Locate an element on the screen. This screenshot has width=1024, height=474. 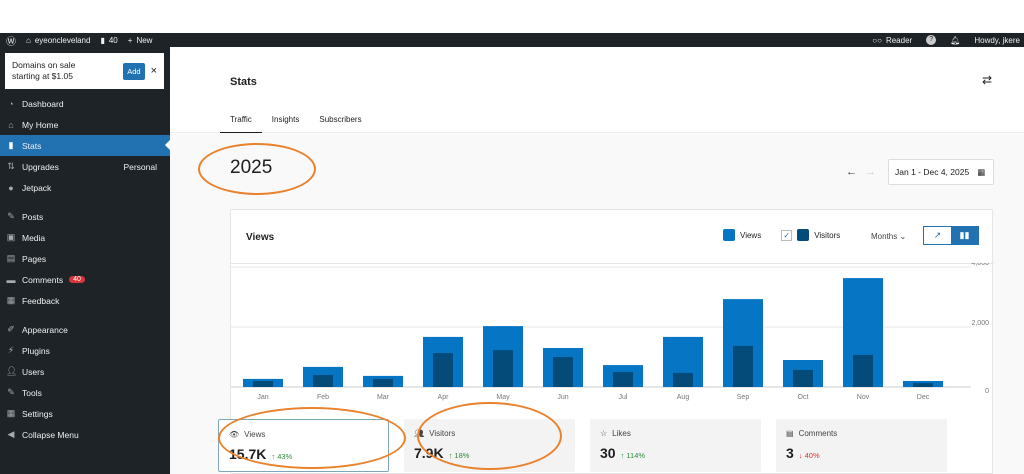
stats-icon: ▮ is located at coordinates (11, 145).